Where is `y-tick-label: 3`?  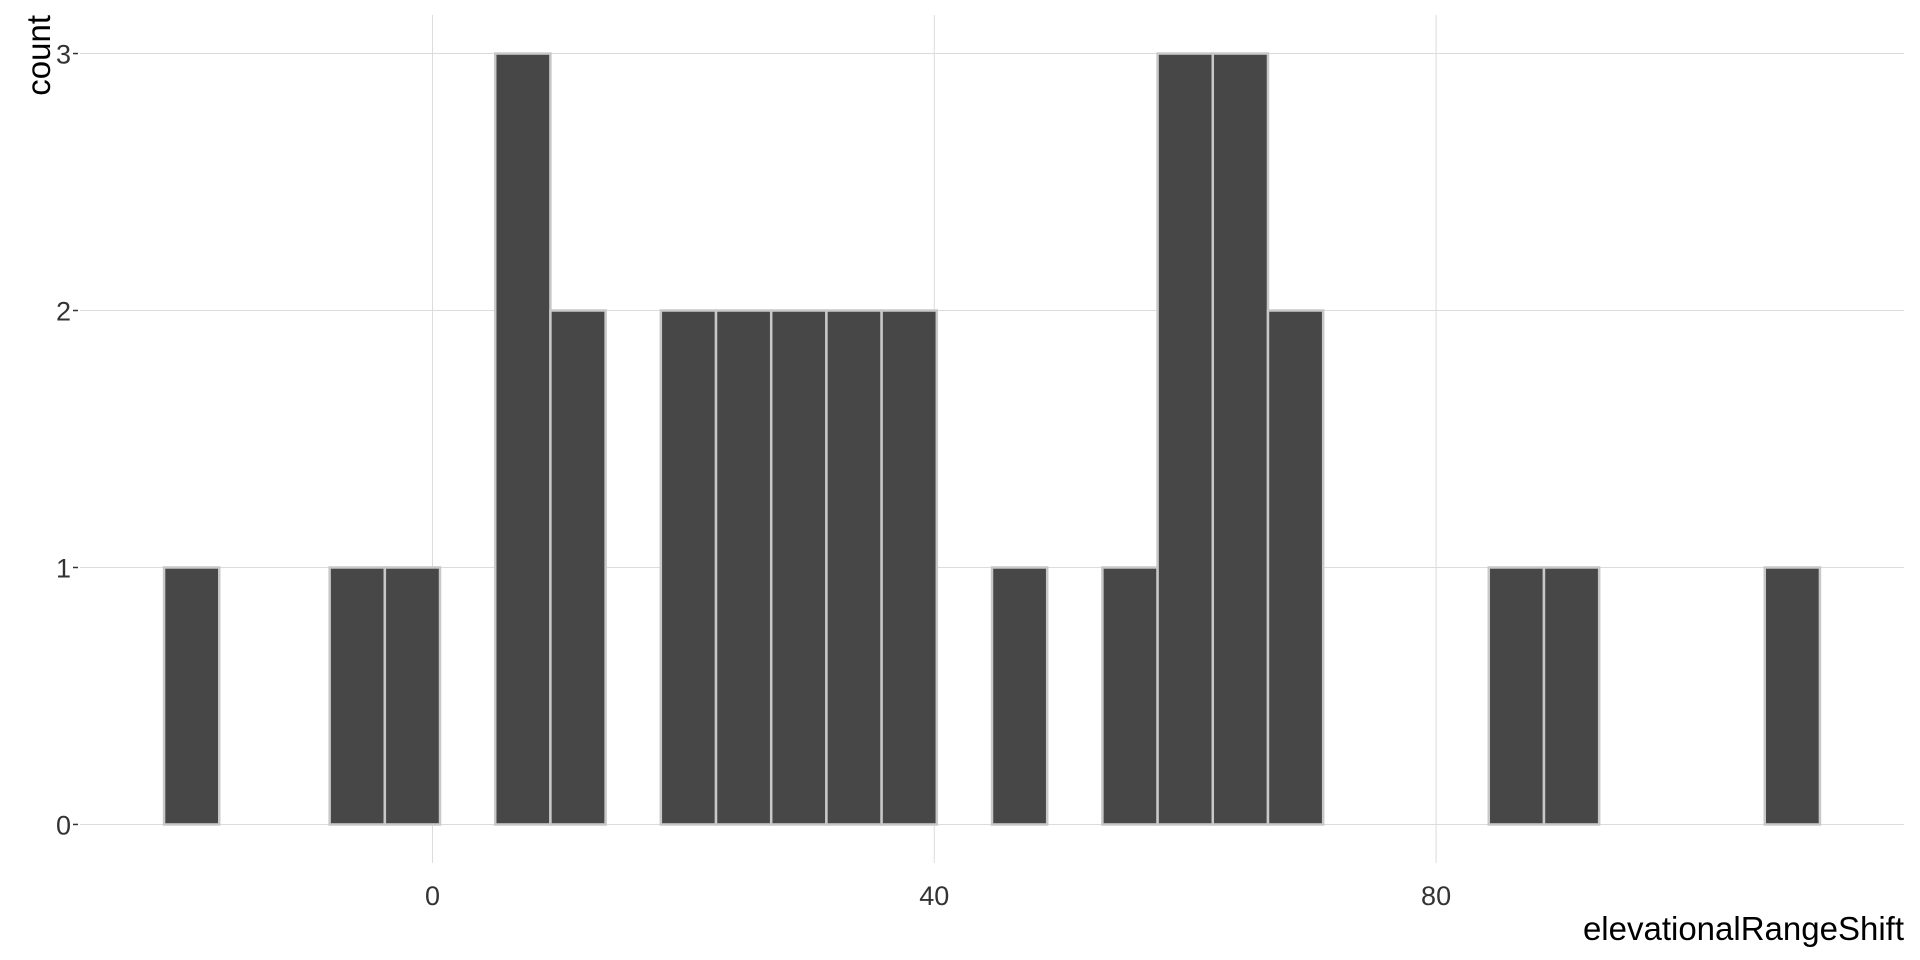
y-tick-label: 3 is located at coordinates (63, 55).